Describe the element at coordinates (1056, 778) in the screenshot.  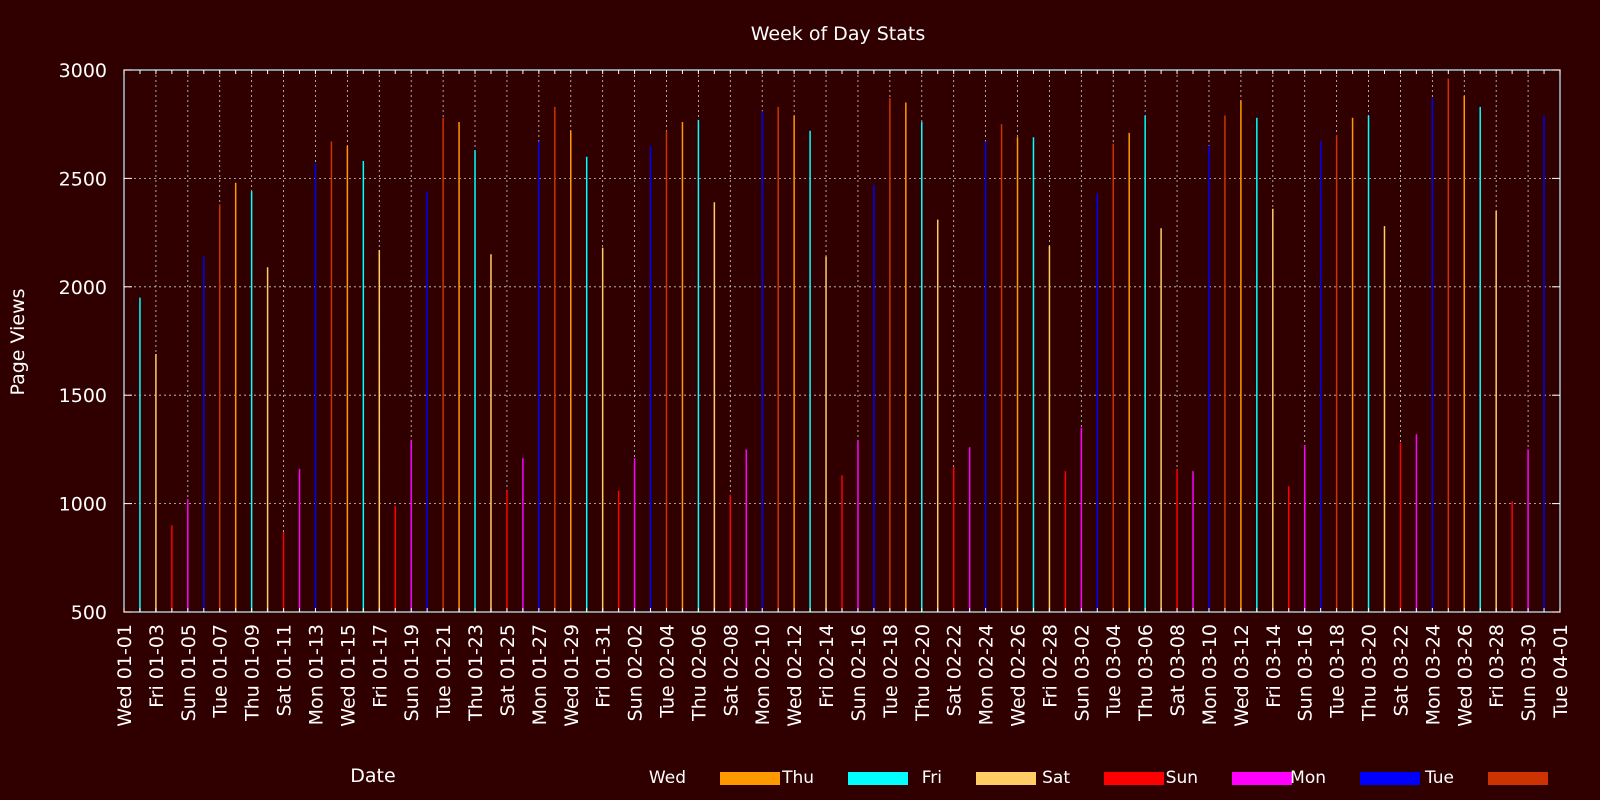
I see `legend-label: Sat` at that location.